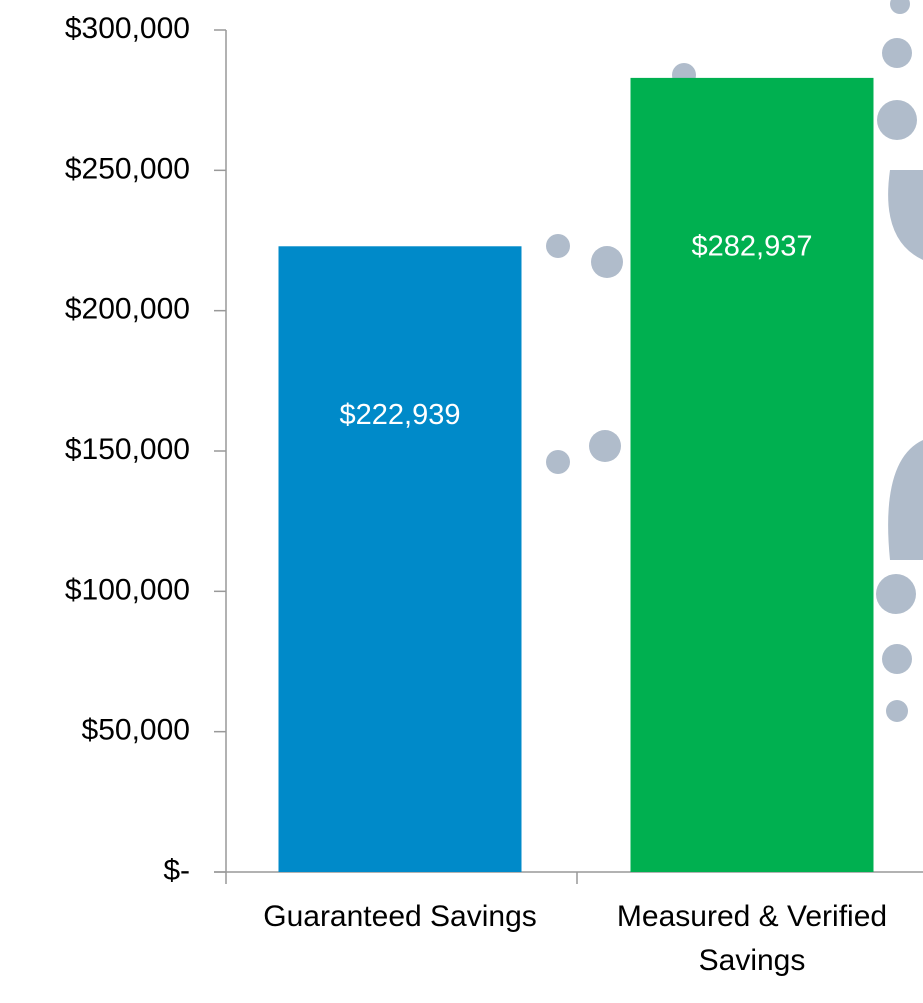 The height and width of the screenshot is (1003, 923). What do you see at coordinates (136, 730) in the screenshot?
I see `y-tick-label: $50,000` at bounding box center [136, 730].